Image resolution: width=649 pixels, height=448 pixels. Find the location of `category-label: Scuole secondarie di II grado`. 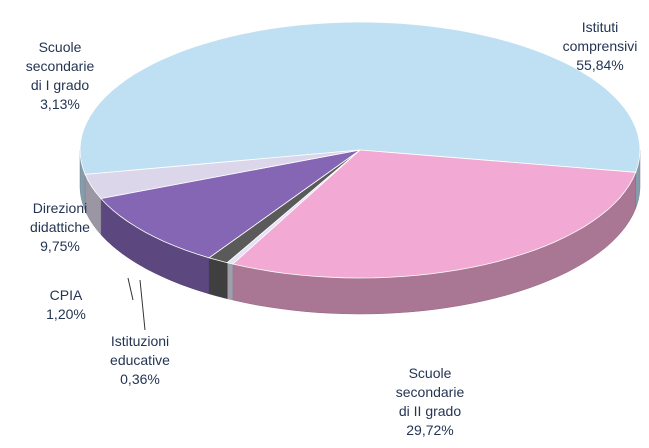

category-label: Scuole secondarie di II grado is located at coordinates (430, 392).